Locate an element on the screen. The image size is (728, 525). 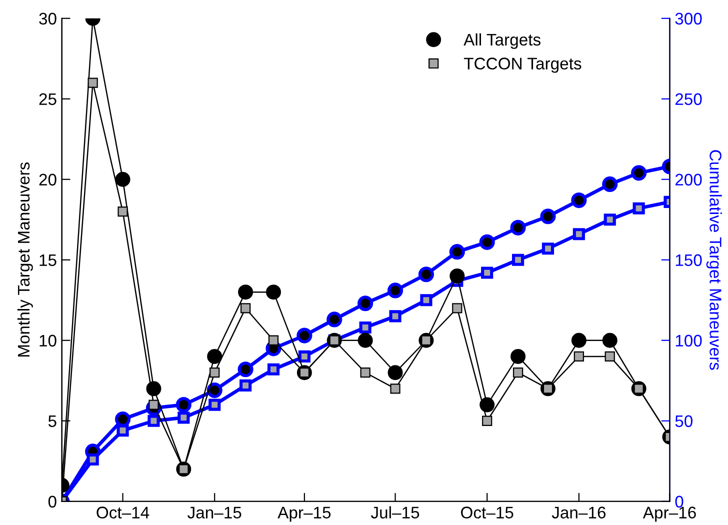
y2-tick-label: 150 is located at coordinates (689, 260).